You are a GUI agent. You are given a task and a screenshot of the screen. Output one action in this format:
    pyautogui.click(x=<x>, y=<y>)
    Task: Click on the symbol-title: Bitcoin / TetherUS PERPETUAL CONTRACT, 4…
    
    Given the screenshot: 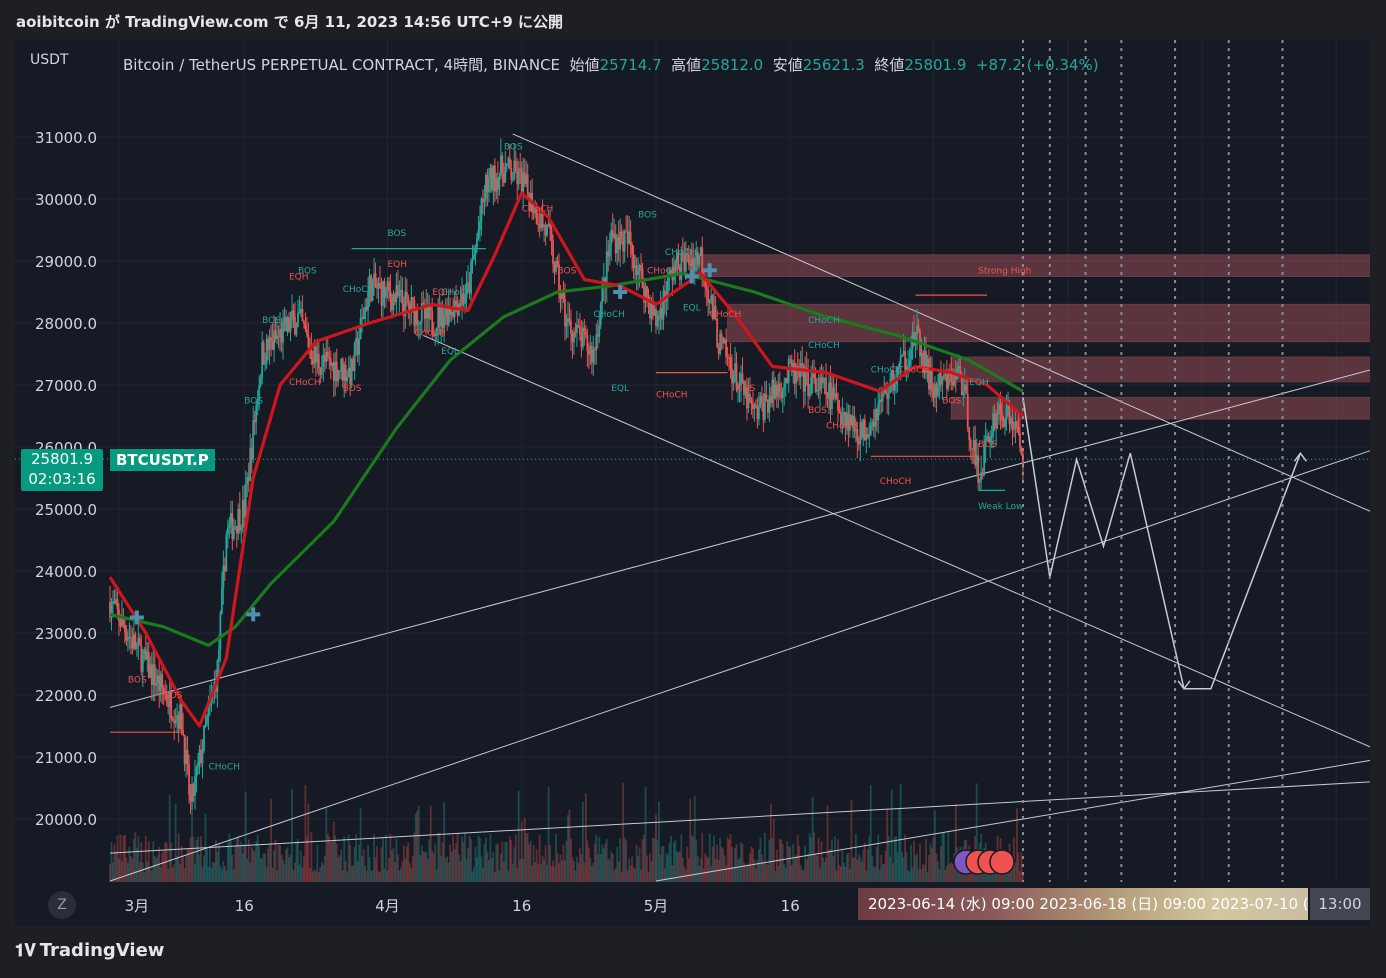 What is the action you would take?
    pyautogui.click(x=342, y=65)
    